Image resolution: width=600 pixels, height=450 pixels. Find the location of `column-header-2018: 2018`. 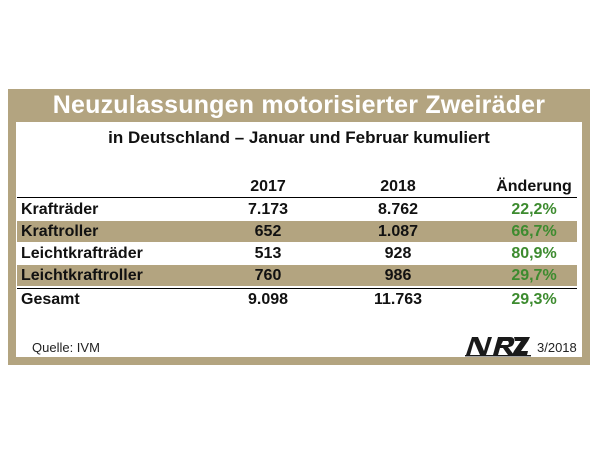

column-header-2018: 2018 is located at coordinates (398, 186).